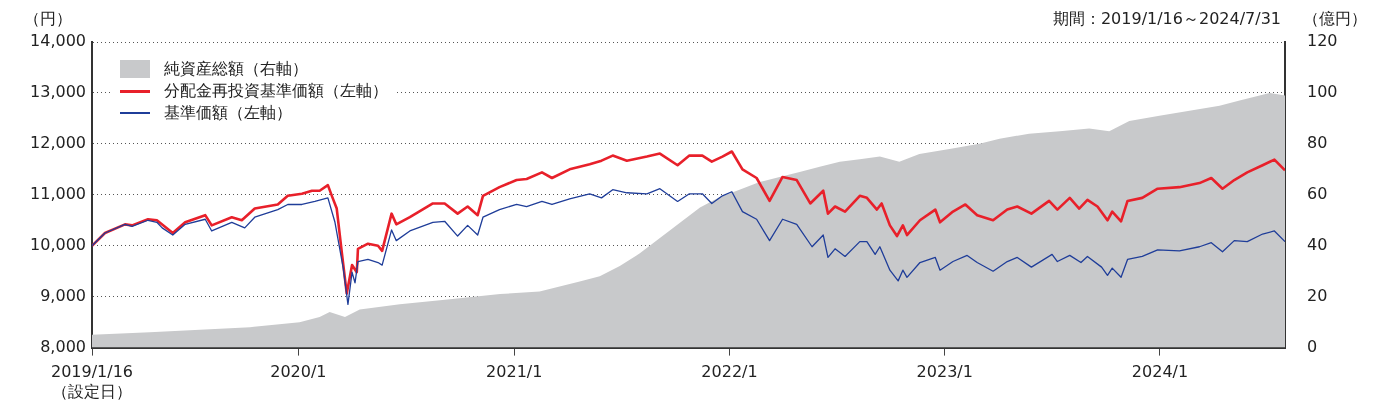  Describe the element at coordinates (1322, 41) in the screenshot. I see `y2-tick-label: 120` at that location.